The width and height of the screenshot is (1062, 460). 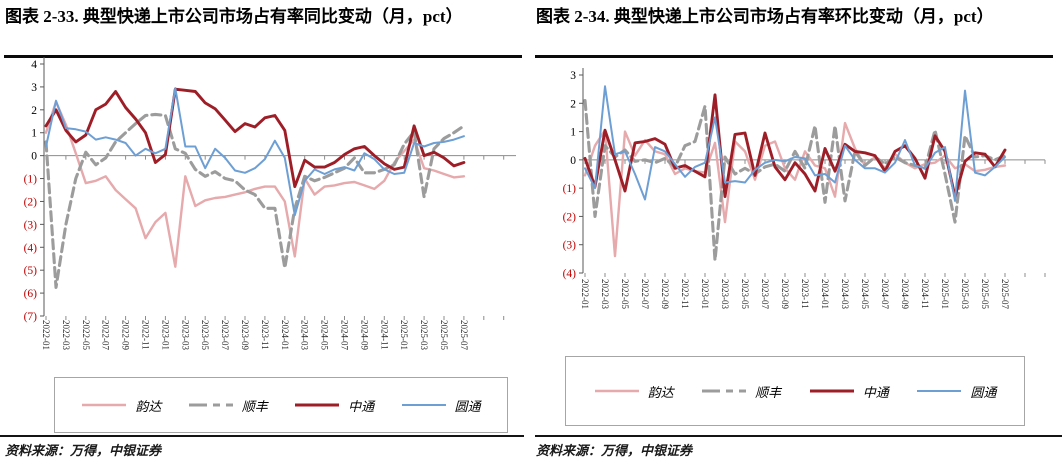 What do you see at coordinates (765, 294) in the screenshot?
I see `x-tick-label: 2023-07` at bounding box center [765, 294].